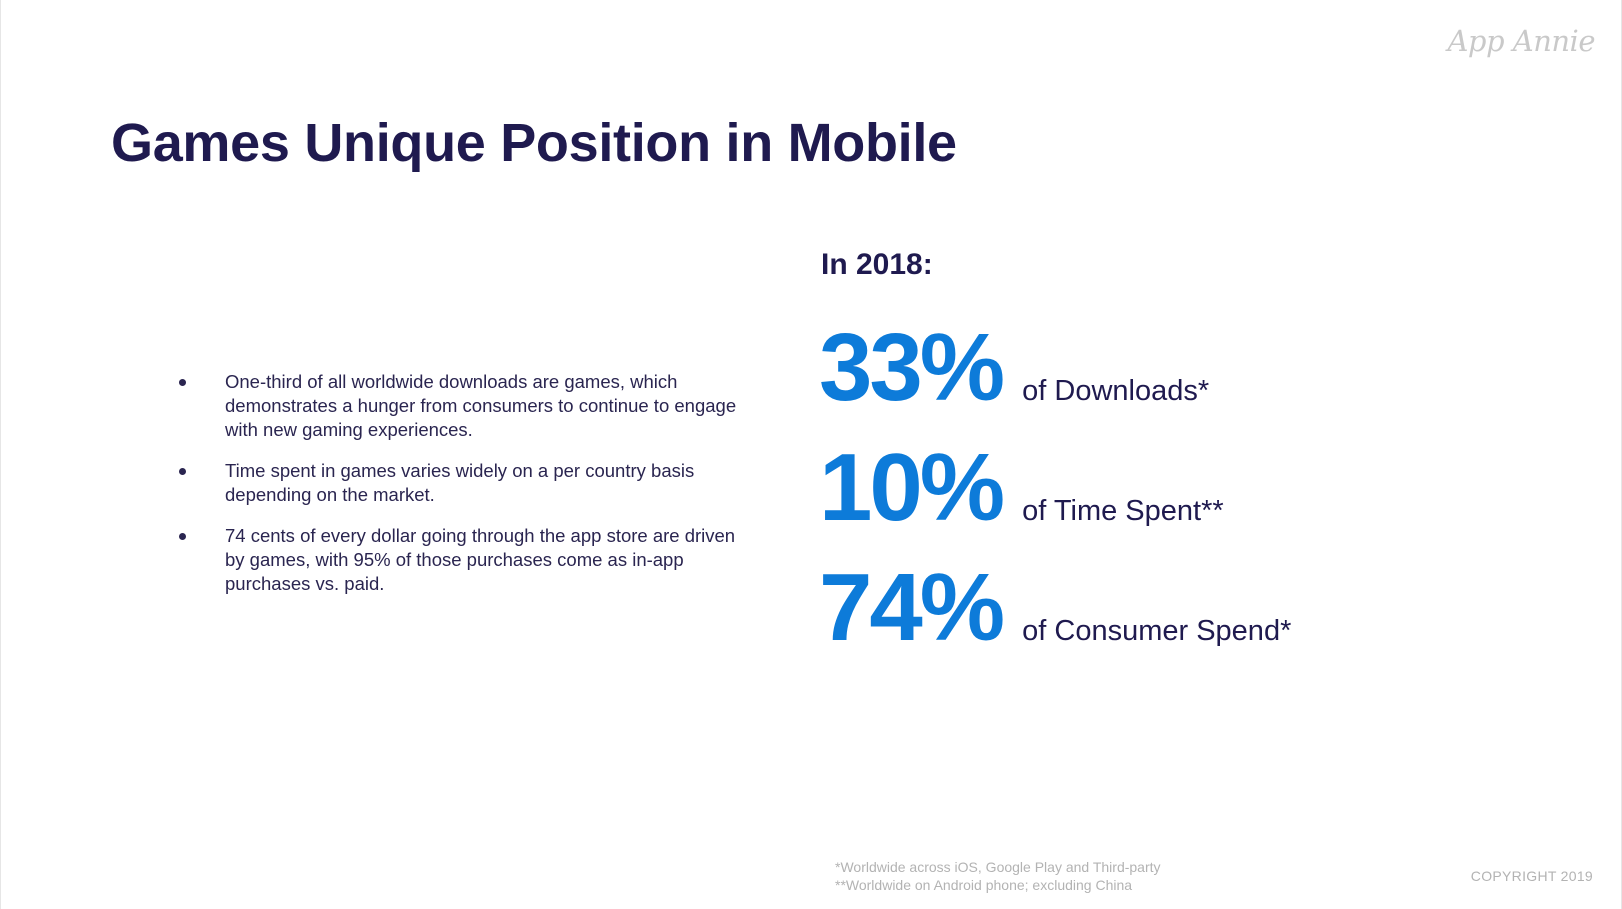  I want to click on stat-downloads: 33% of Downloads*, so click(1014, 368).